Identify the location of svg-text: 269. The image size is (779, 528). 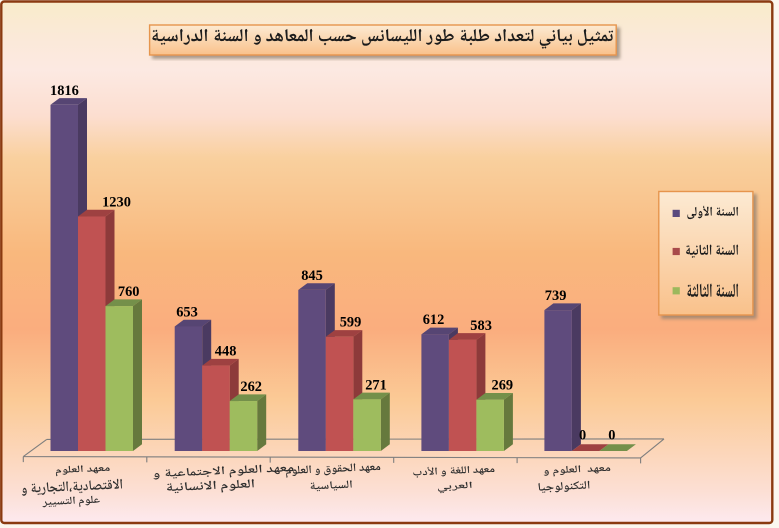
(503, 386).